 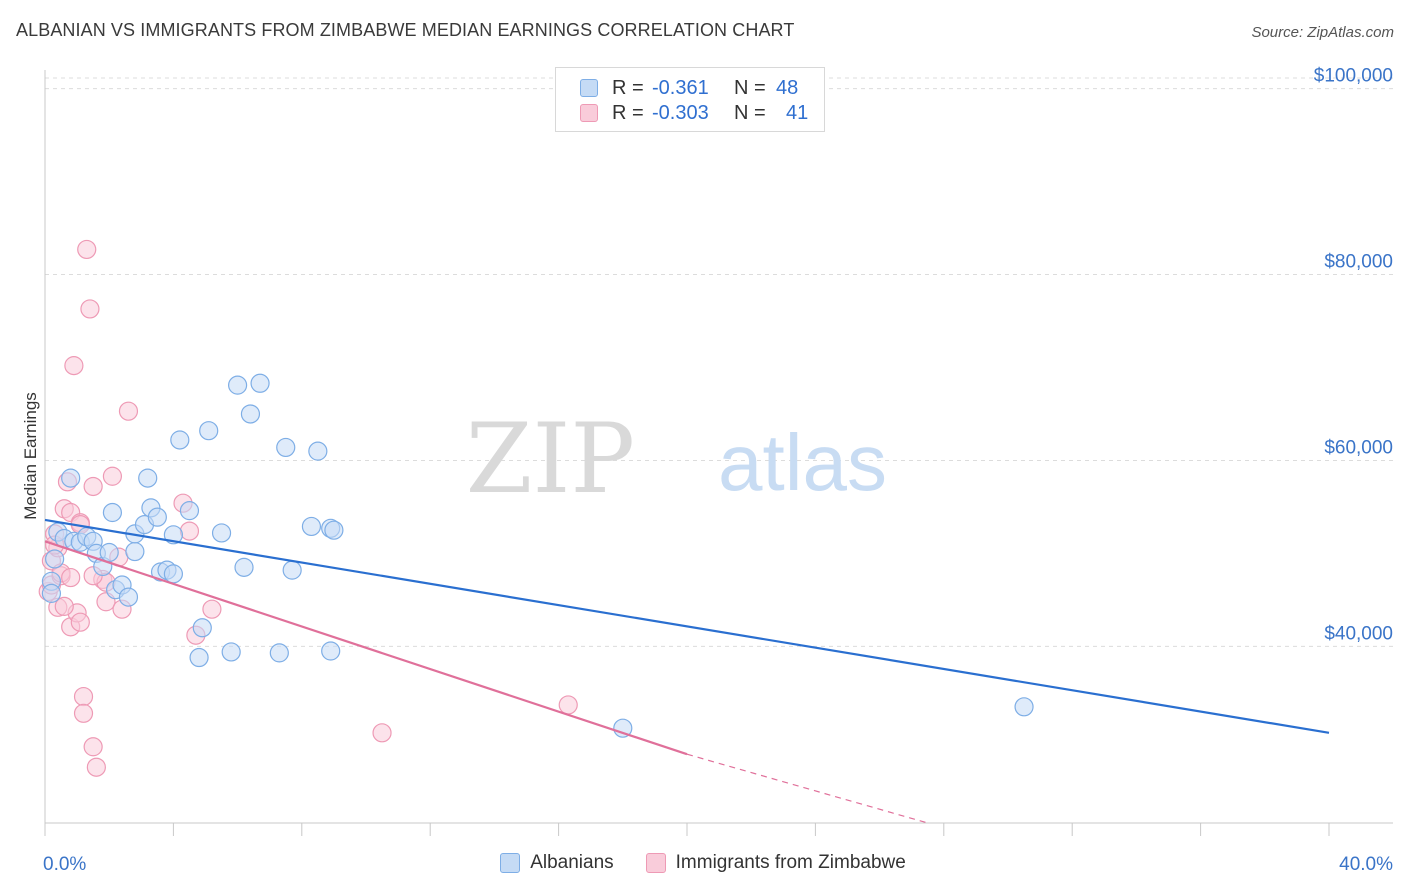 I want to click on n-value: 48, so click(x=787, y=87).